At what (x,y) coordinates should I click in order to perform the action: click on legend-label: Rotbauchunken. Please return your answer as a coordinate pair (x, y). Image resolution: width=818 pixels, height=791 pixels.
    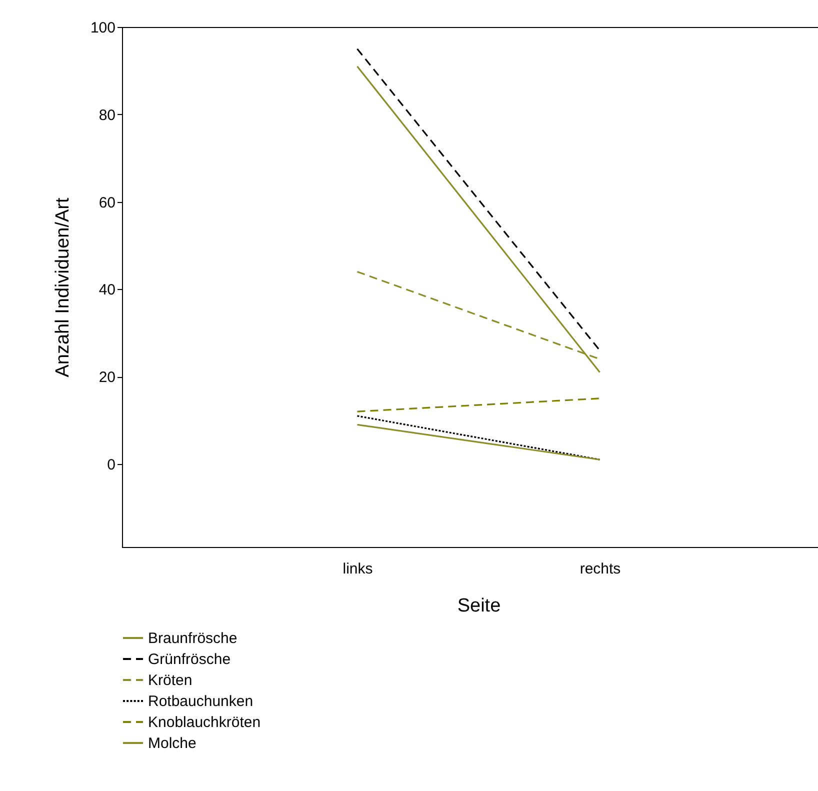
    Looking at the image, I should click on (201, 701).